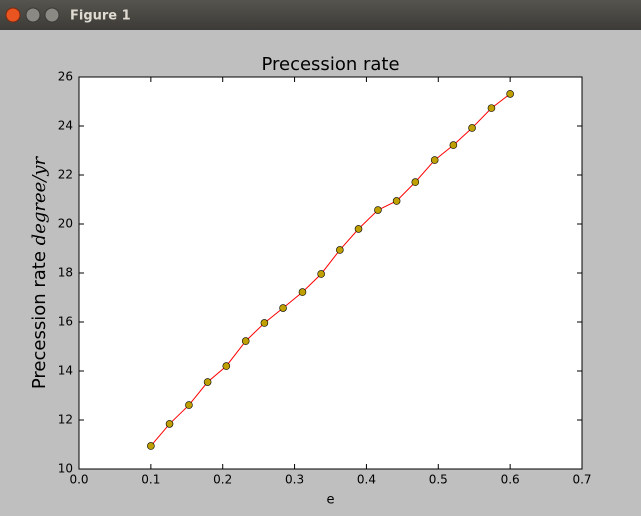 This screenshot has width=641, height=520. I want to click on x-tick-label: 0.2, so click(222, 480).